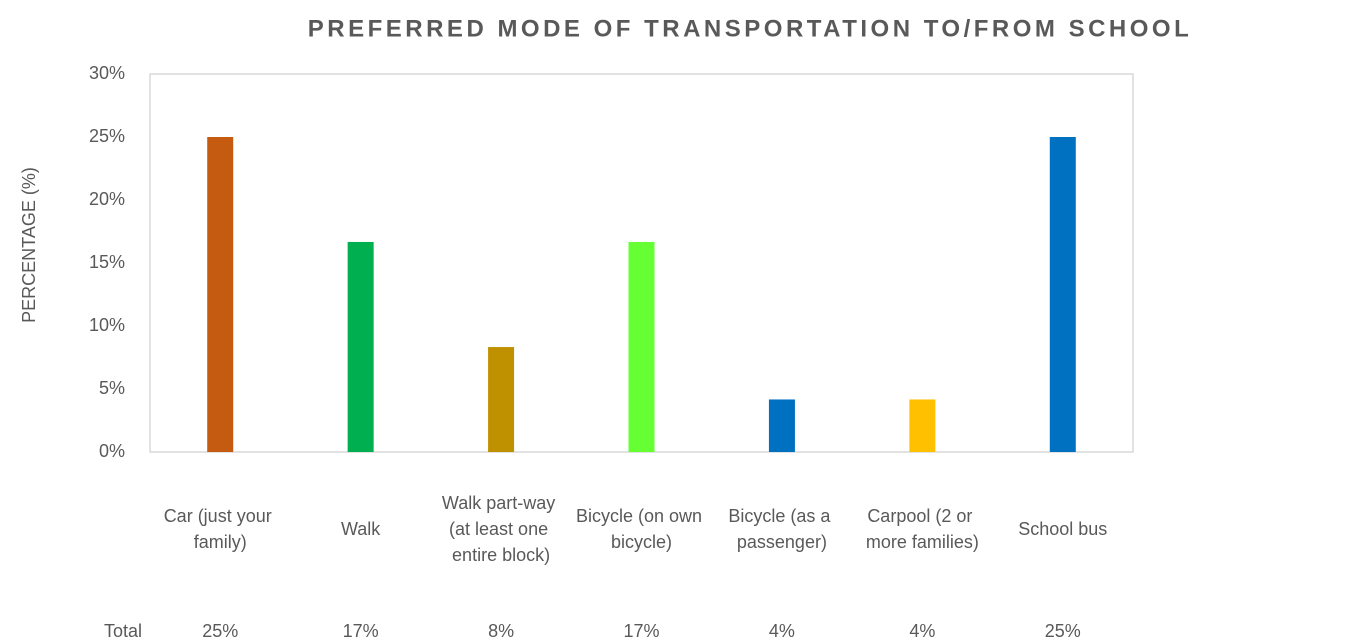 This screenshot has width=1353, height=644. What do you see at coordinates (112, 388) in the screenshot?
I see `y-tick-label: 5%` at bounding box center [112, 388].